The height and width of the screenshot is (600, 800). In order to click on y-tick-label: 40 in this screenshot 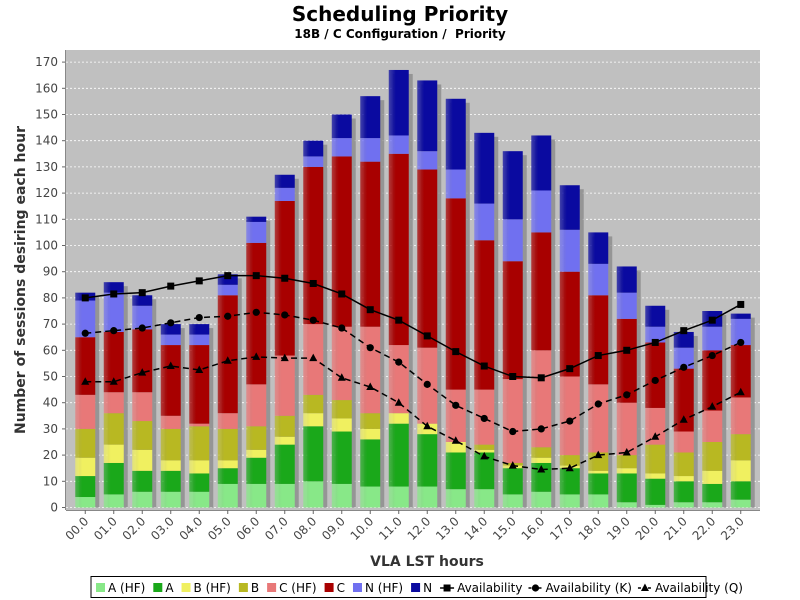, I will do `click(50, 403)`.